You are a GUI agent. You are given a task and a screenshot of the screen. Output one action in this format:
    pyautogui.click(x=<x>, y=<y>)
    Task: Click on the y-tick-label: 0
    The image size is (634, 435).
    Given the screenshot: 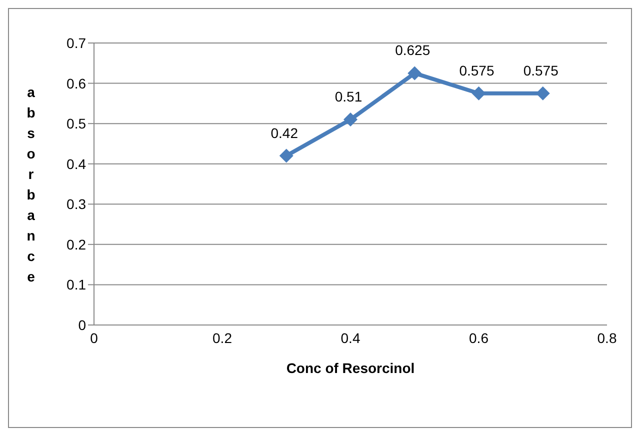 What is the action you would take?
    pyautogui.click(x=82, y=324)
    